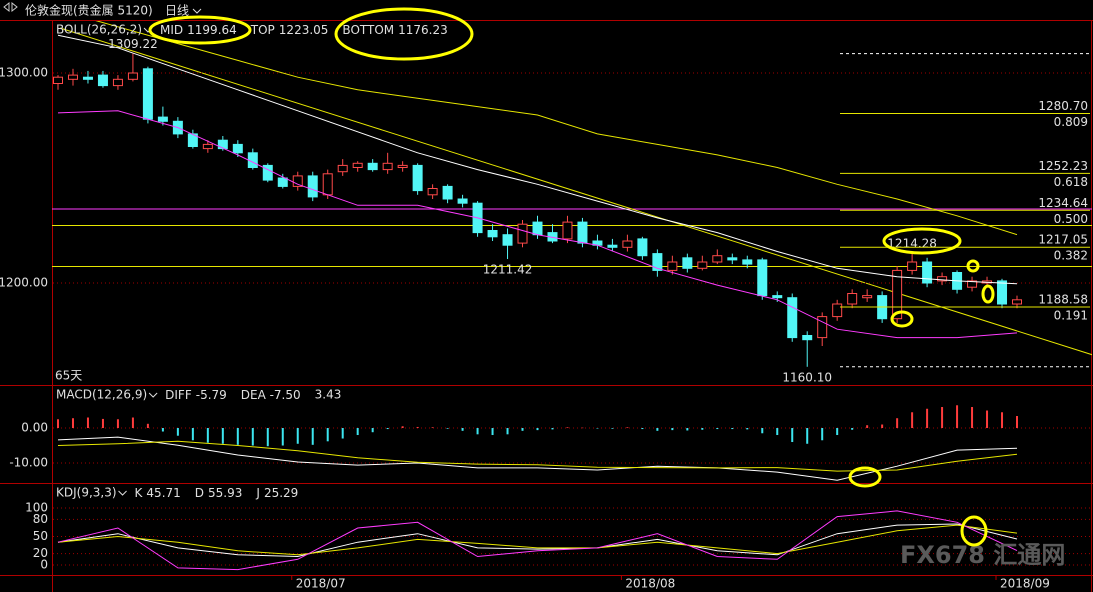 This screenshot has height=592, width=1093. Describe the element at coordinates (196, 395) in the screenshot. I see `legend-entry: DIFF -5.79` at that location.